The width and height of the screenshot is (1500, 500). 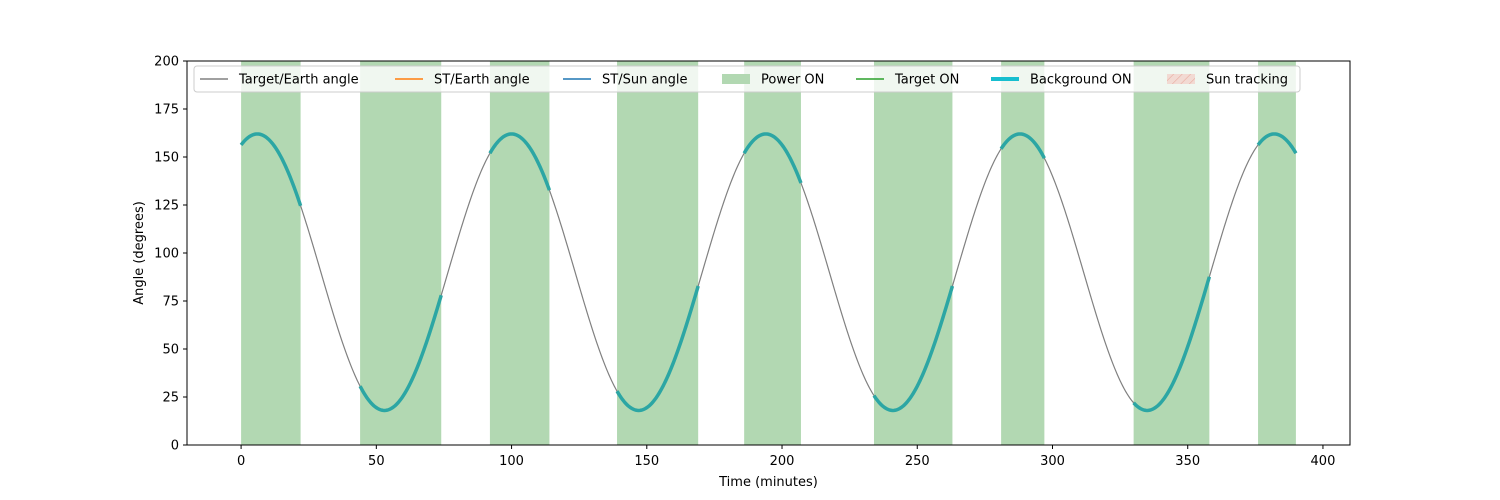 I want to click on y-tick-label: 200, so click(x=166, y=62).